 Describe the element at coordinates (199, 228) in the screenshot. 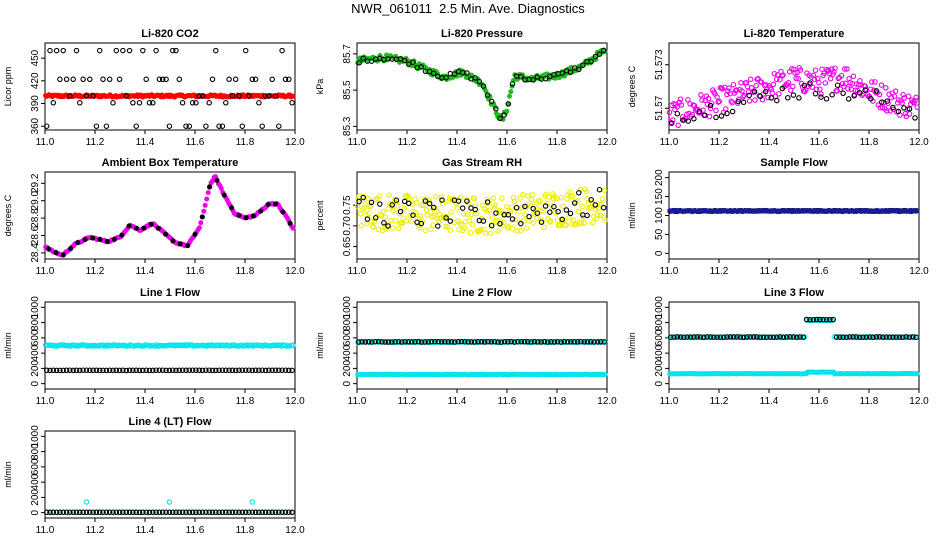

I see `ambient-series-0-point` at that location.